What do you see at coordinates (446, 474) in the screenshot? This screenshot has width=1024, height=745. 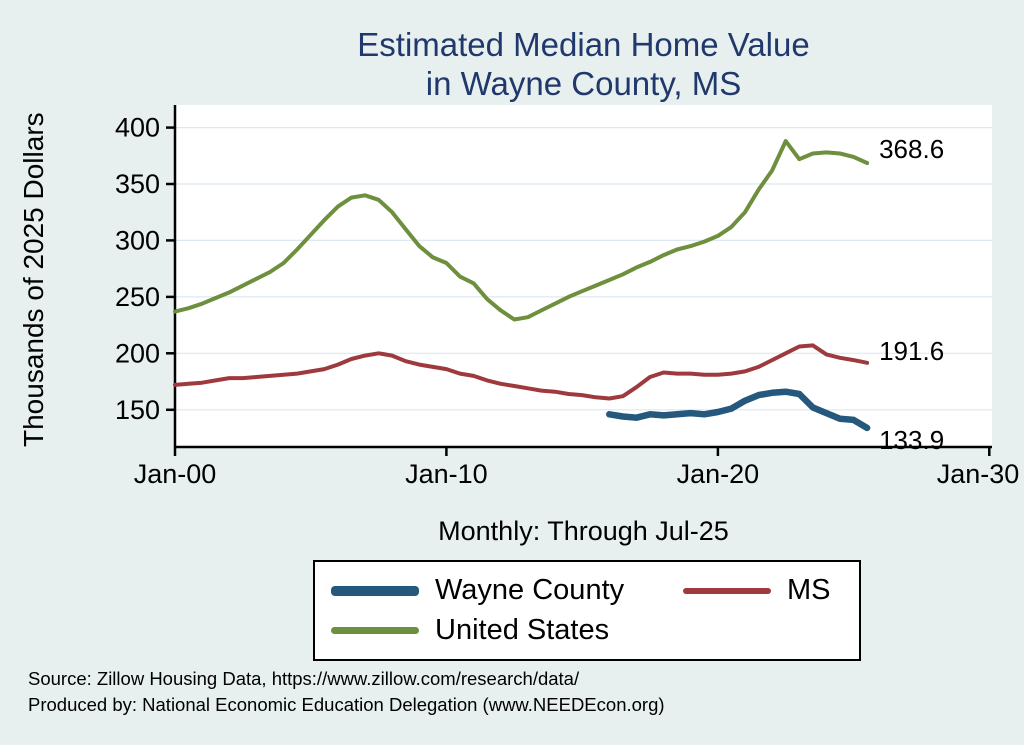 I see `x-tick-label: Jan-10` at bounding box center [446, 474].